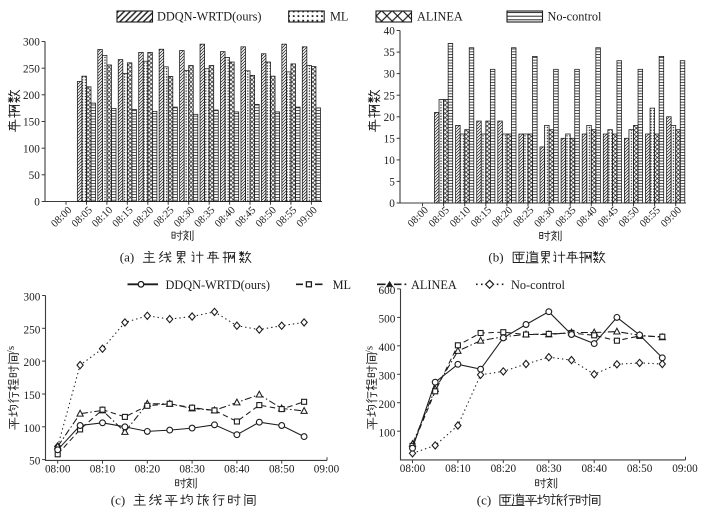 This screenshot has height=515, width=705. What do you see at coordinates (387, 320) in the screenshot?
I see `svg-text: 500` at bounding box center [387, 320].